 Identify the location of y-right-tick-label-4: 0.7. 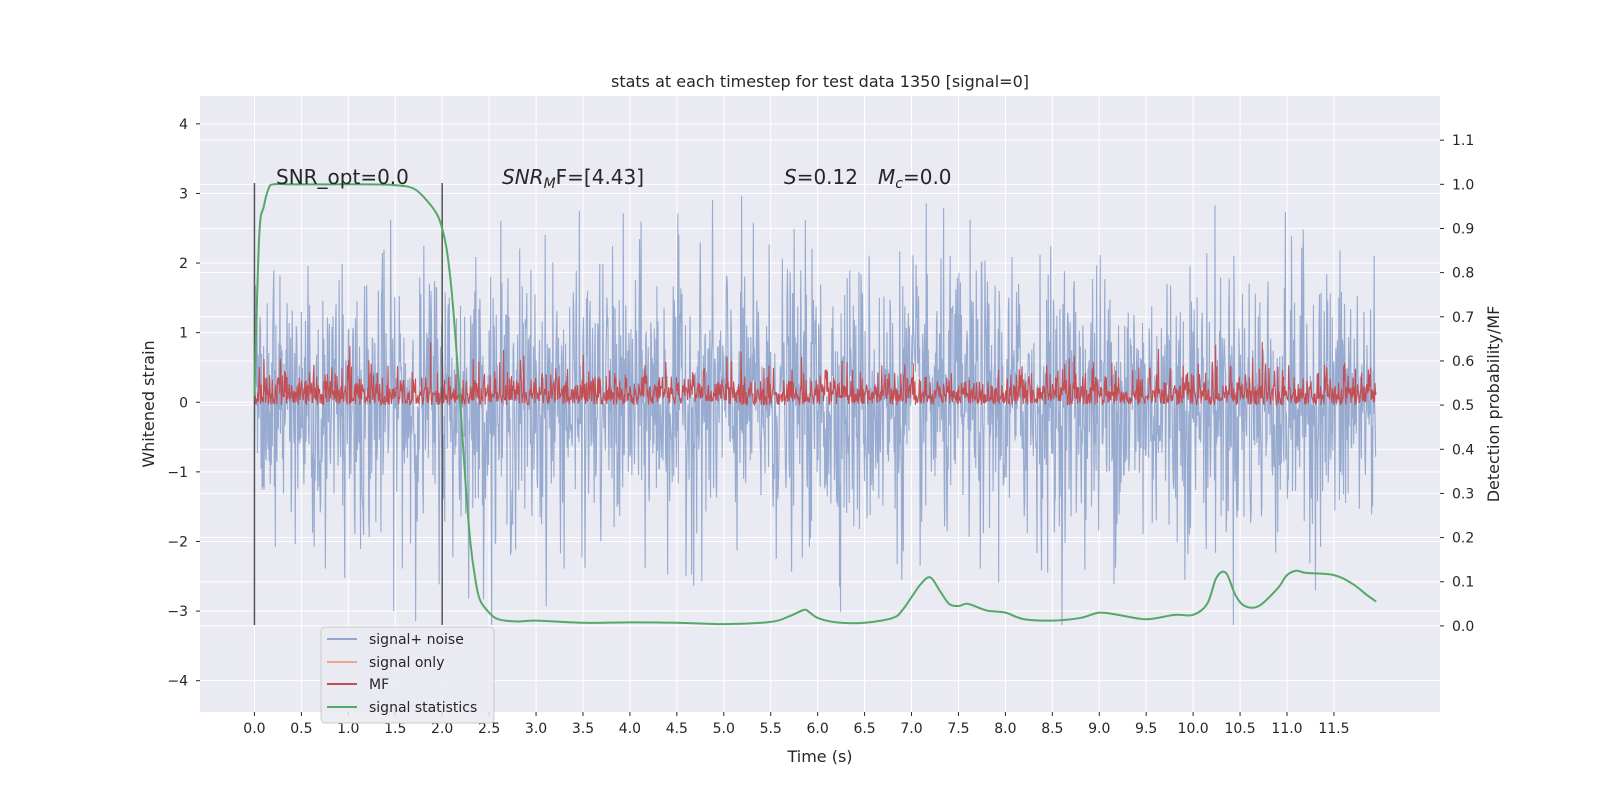
(1463, 318).